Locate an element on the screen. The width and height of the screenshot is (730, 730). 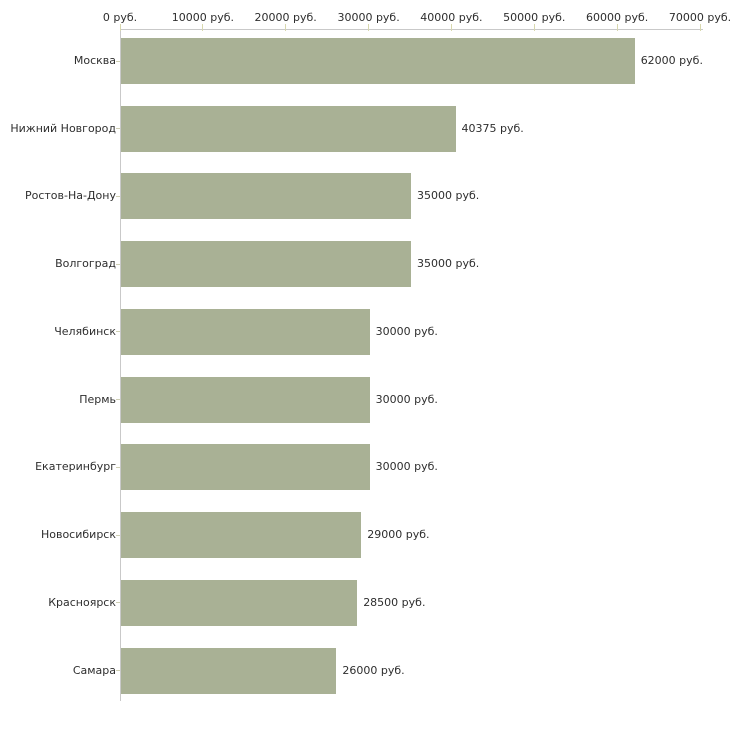
x-tick-label: 70000 руб. is located at coordinates (699, 17).